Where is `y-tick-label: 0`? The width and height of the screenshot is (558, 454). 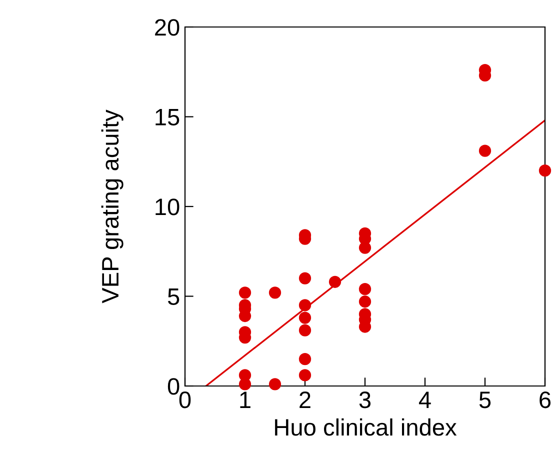 y-tick-label: 0 is located at coordinates (174, 386).